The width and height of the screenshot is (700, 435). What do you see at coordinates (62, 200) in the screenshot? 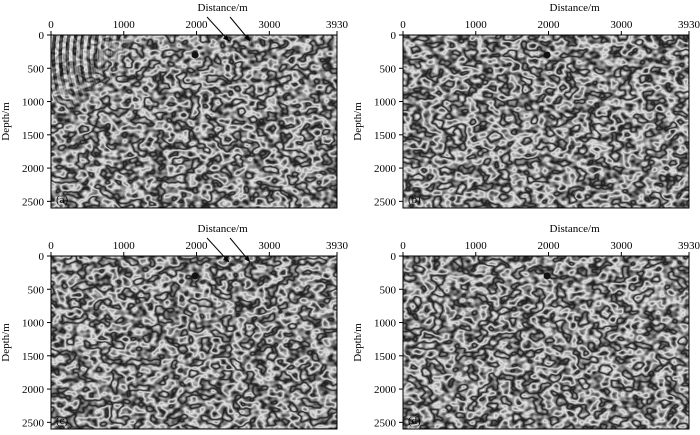
I see `panel-label: (a)` at bounding box center [62, 200].